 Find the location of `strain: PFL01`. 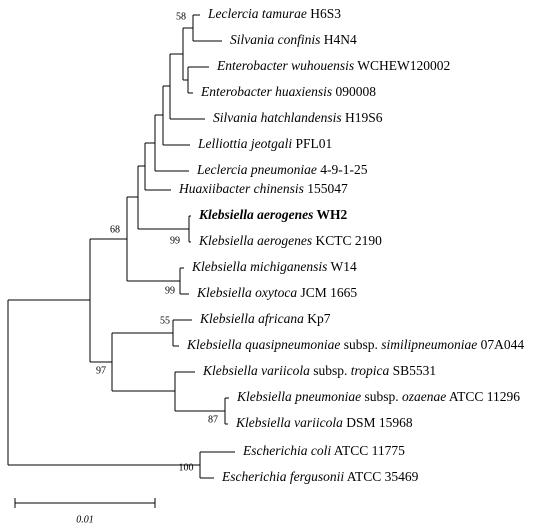

strain: PFL01 is located at coordinates (314, 143).